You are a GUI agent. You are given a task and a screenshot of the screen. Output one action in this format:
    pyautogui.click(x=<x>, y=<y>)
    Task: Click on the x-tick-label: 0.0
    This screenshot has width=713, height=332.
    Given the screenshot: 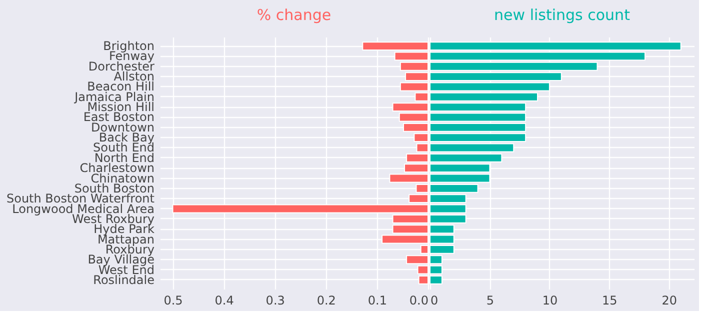 What is the action you would take?
    pyautogui.click(x=418, y=301)
    